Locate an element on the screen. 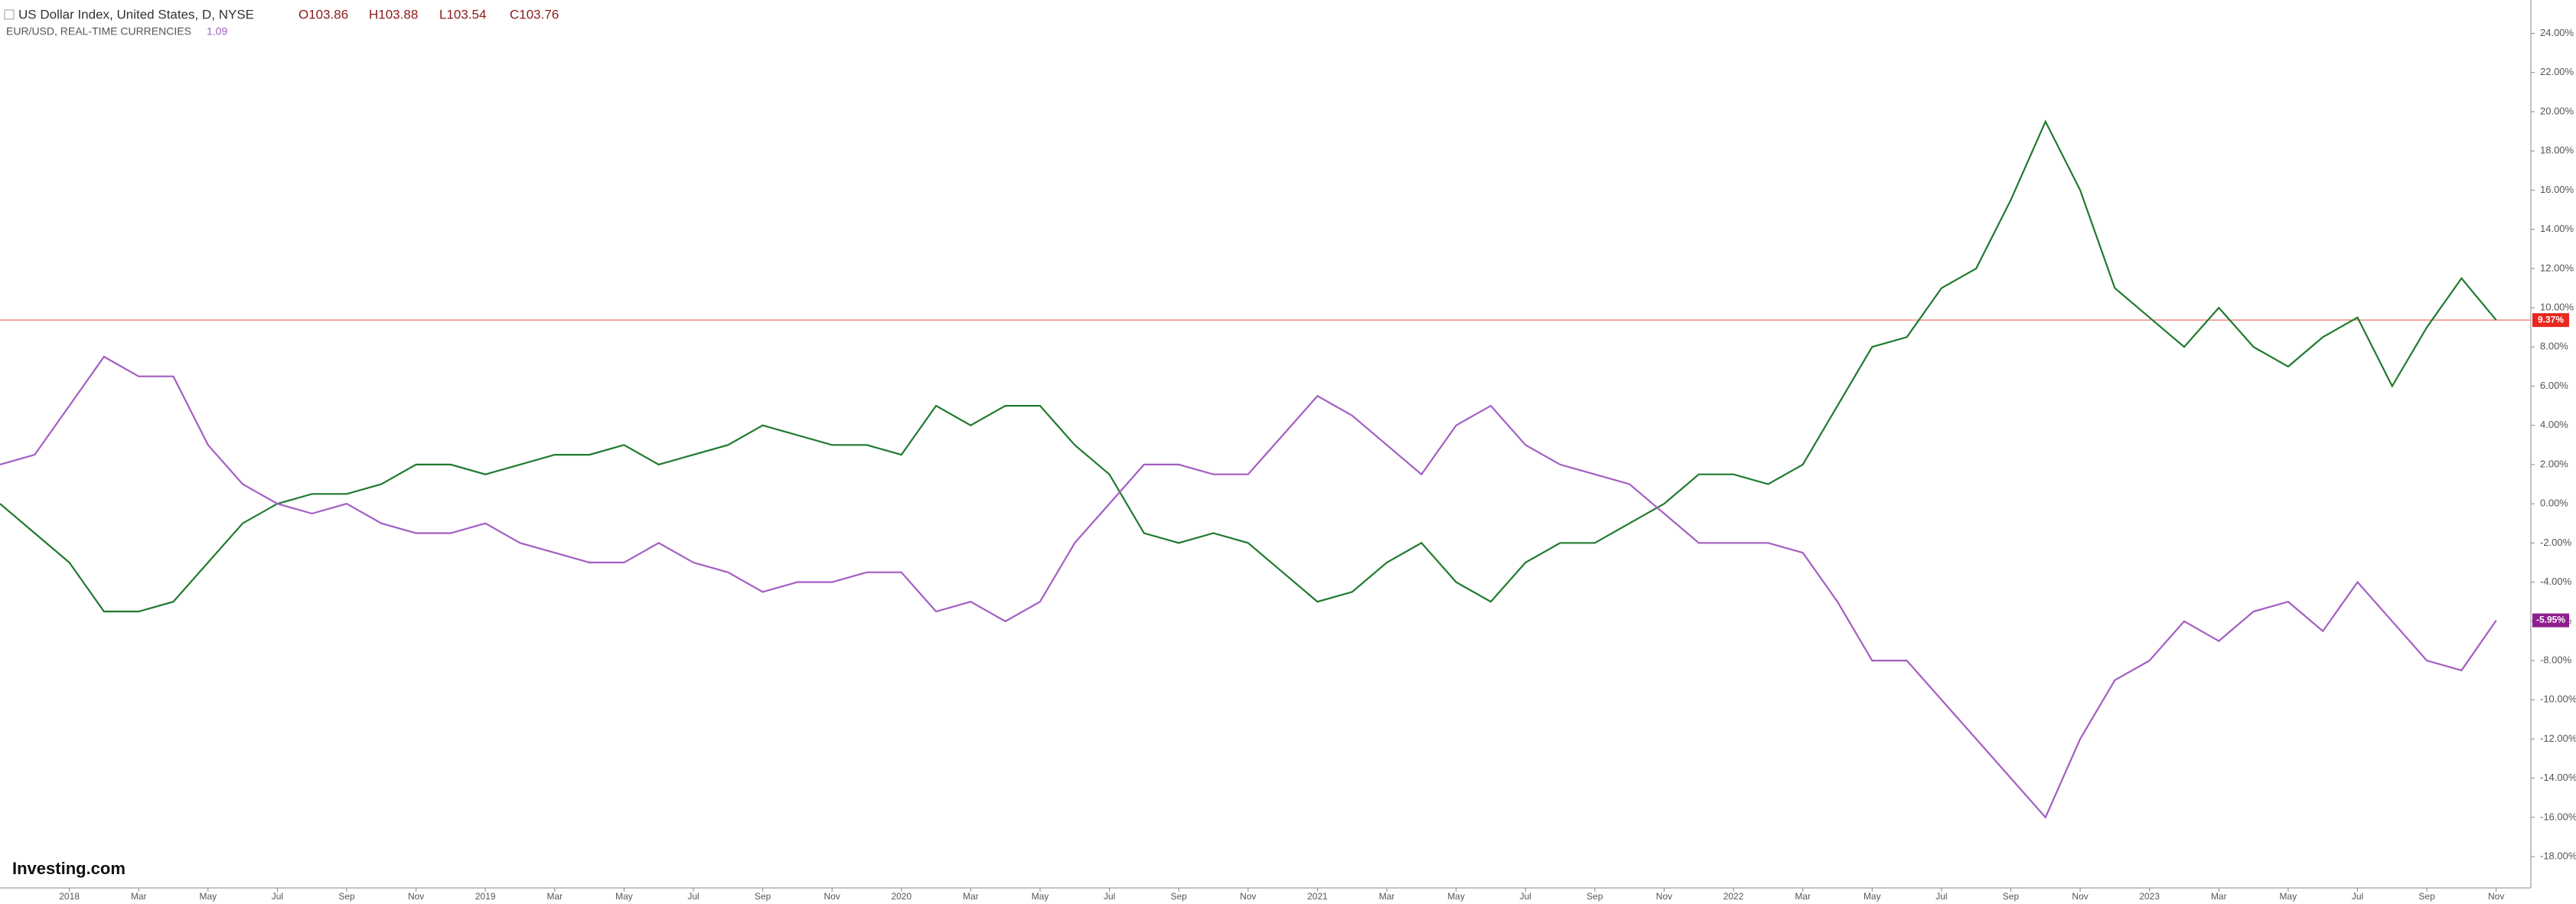  x-tick-label: 2022 is located at coordinates (1734, 896).